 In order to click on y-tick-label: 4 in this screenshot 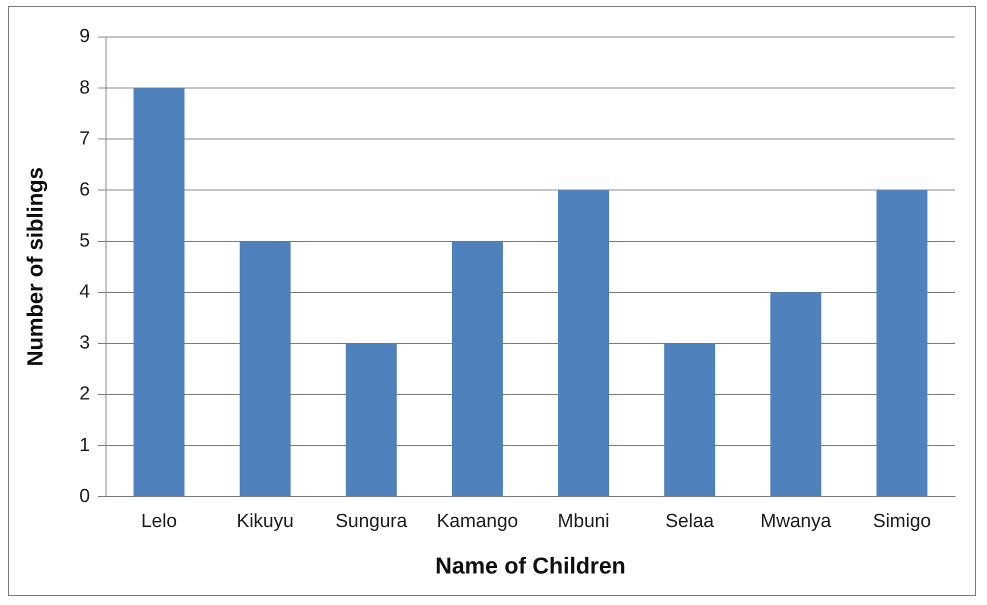, I will do `click(84, 292)`.